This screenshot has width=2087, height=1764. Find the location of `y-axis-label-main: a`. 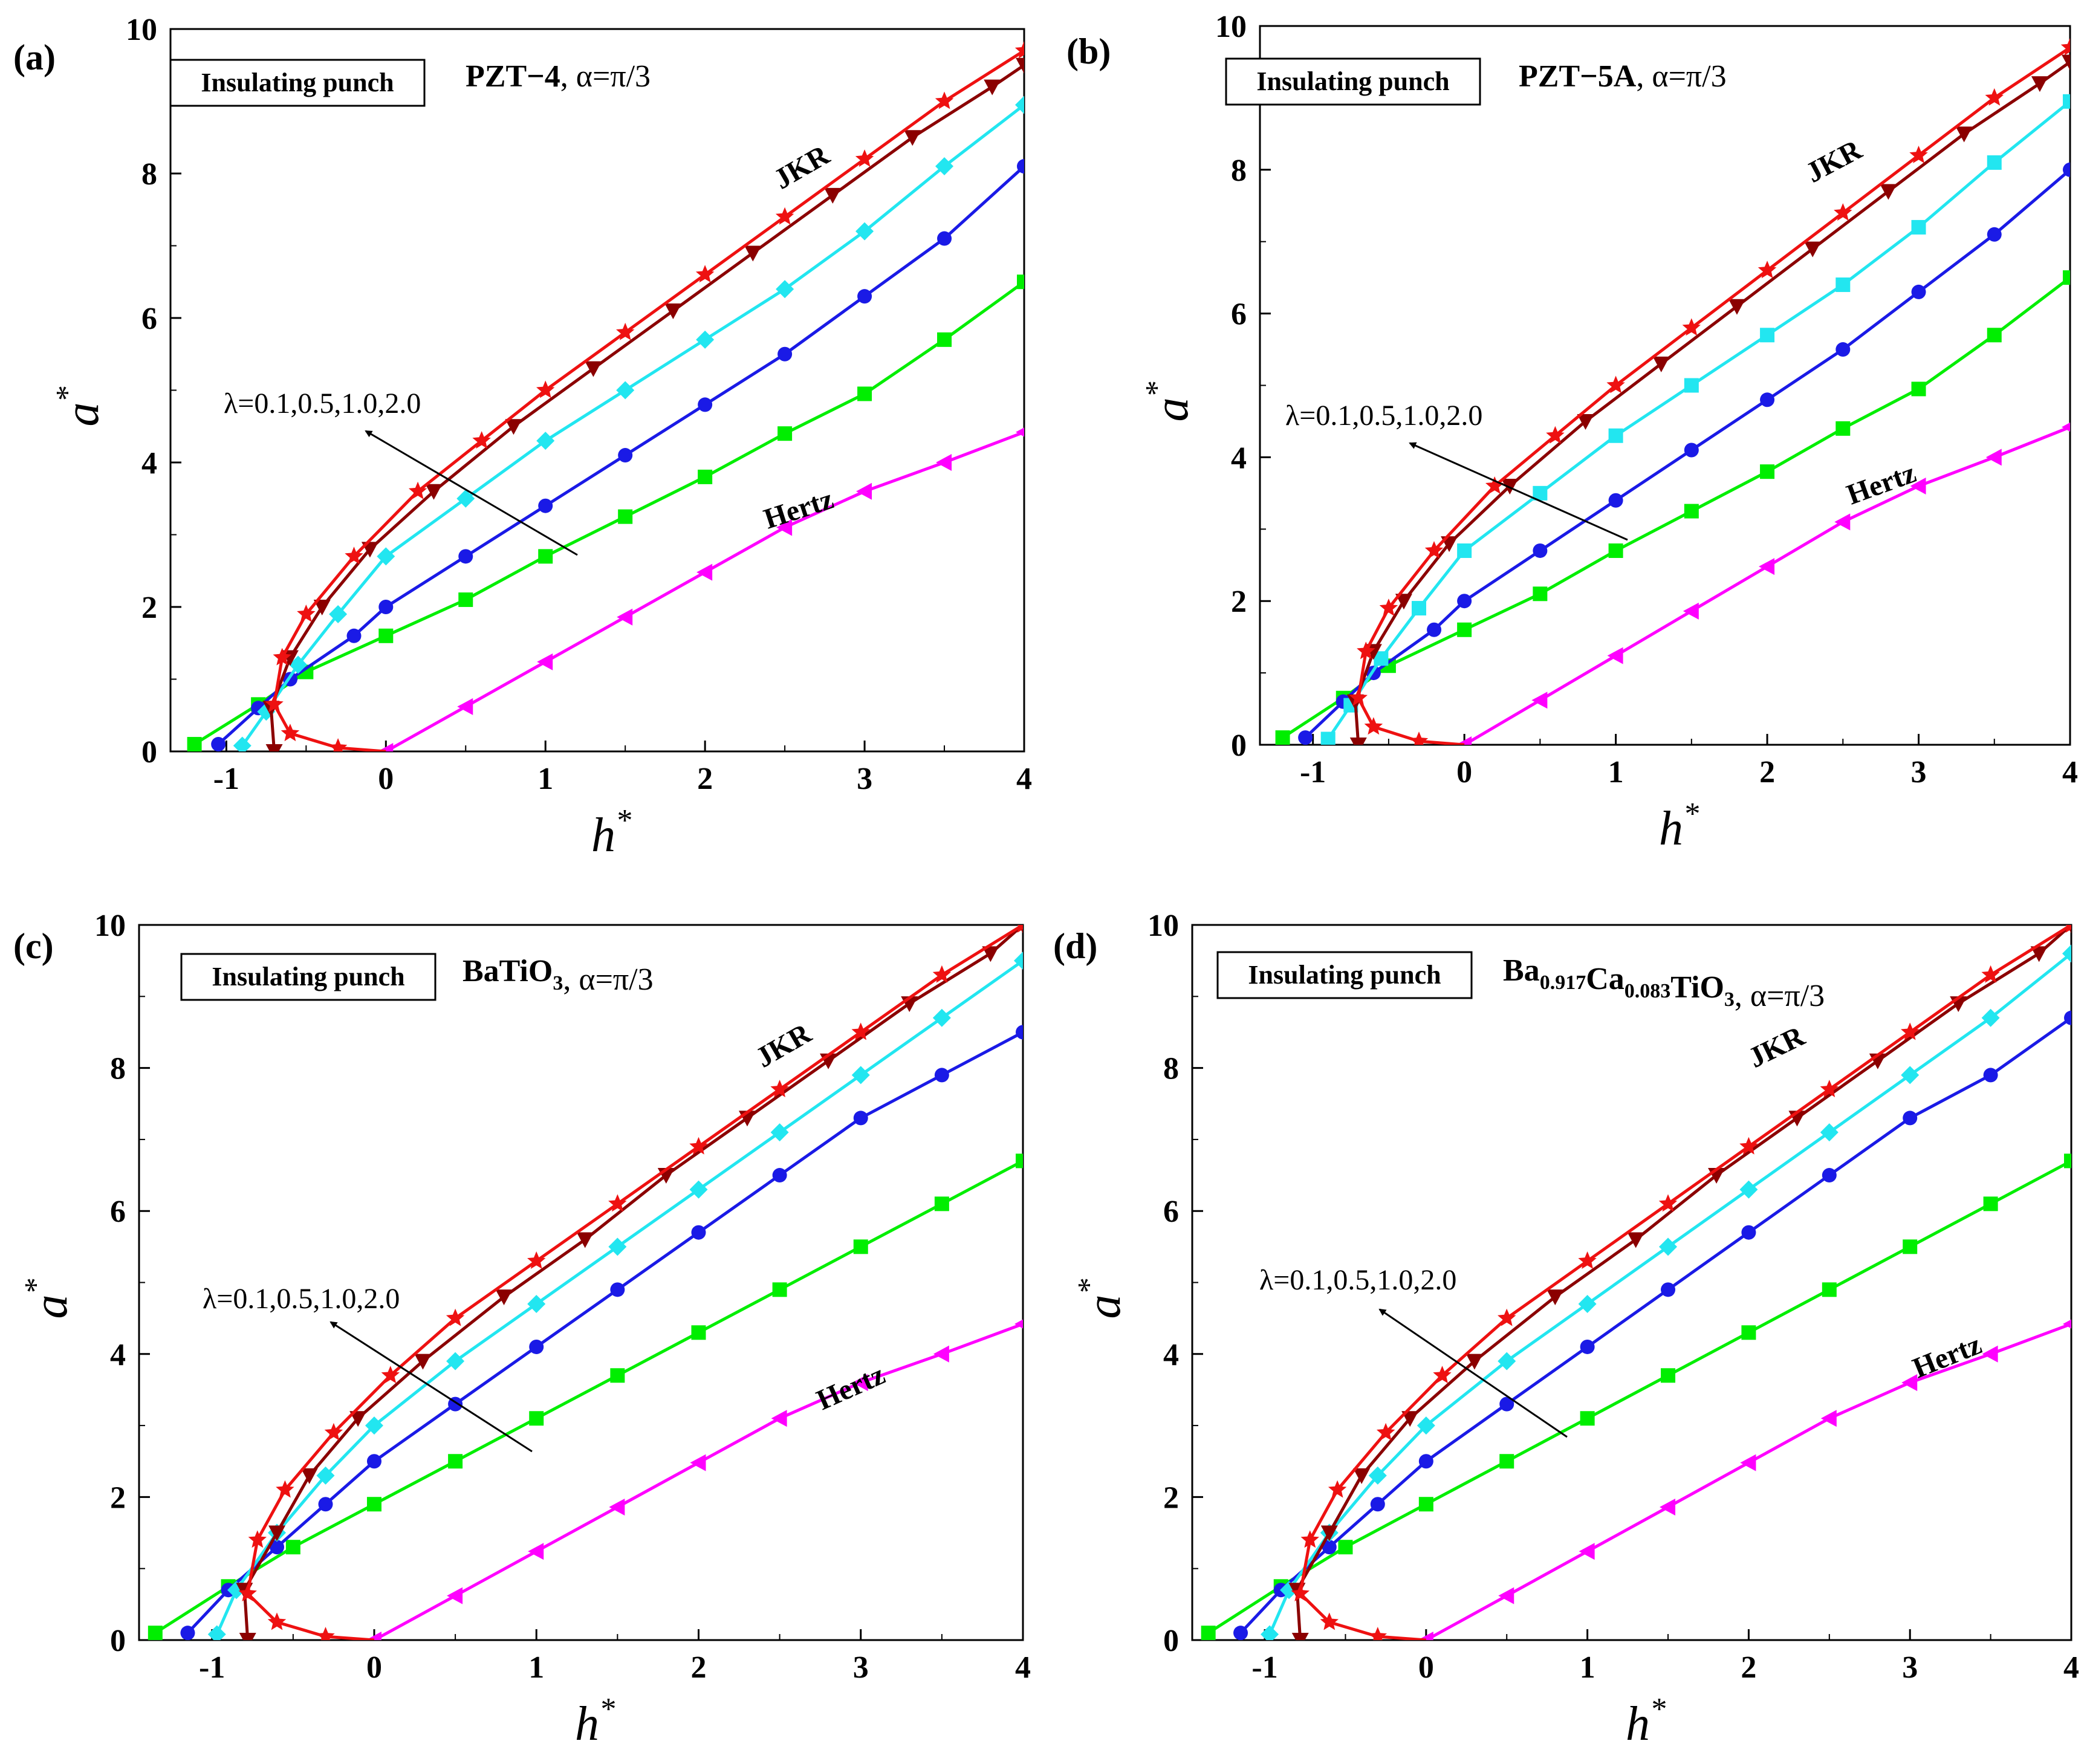

y-axis-label-main: a is located at coordinates (1104, 1307).